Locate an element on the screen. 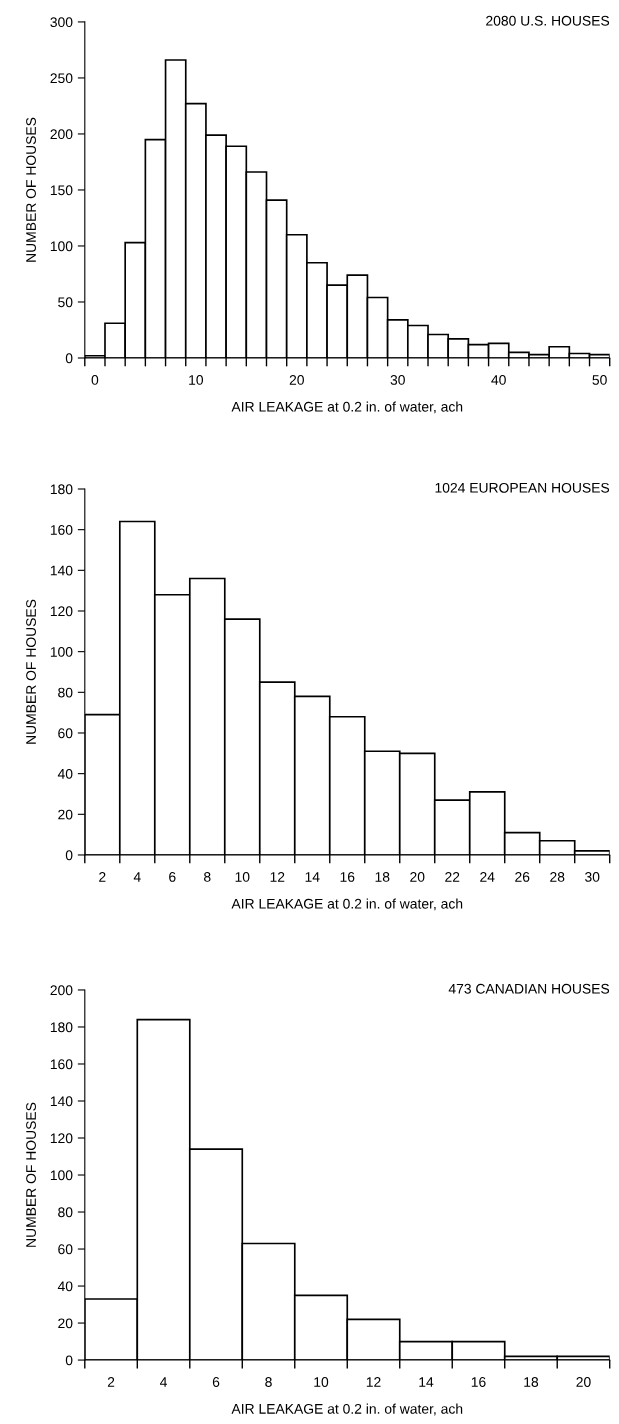 This screenshot has height=1424, width=619. chart-title: 473 CANADIAN HOUSES is located at coordinates (529, 988).